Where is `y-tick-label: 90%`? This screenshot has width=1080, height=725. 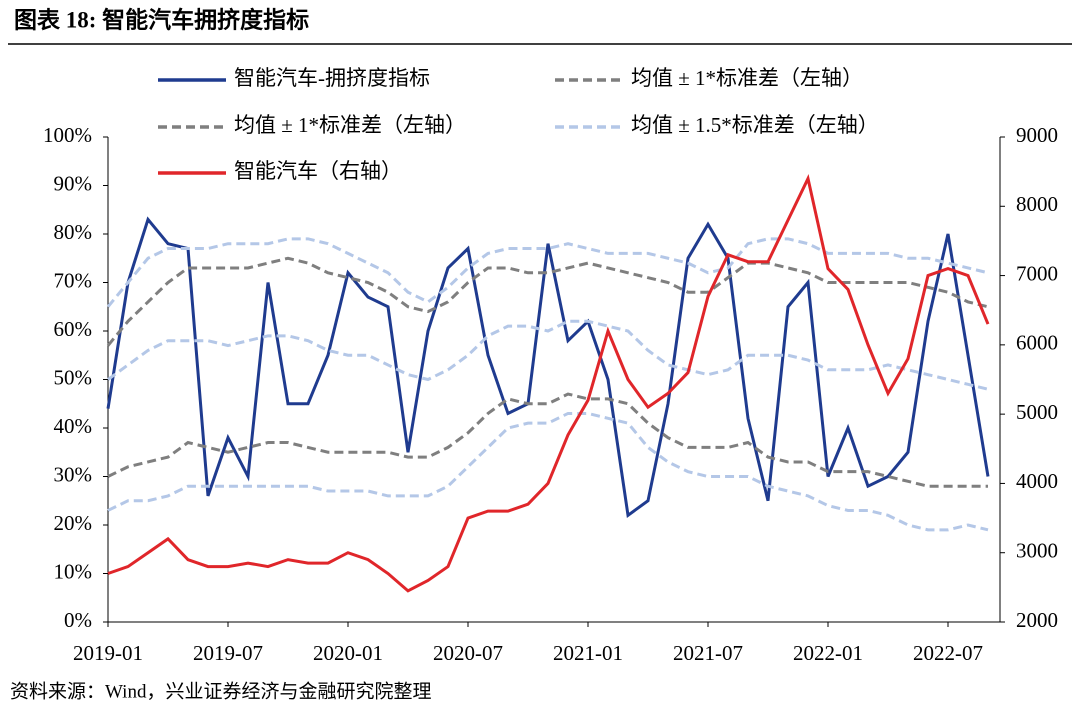
y-tick-label: 90% is located at coordinates (73, 183).